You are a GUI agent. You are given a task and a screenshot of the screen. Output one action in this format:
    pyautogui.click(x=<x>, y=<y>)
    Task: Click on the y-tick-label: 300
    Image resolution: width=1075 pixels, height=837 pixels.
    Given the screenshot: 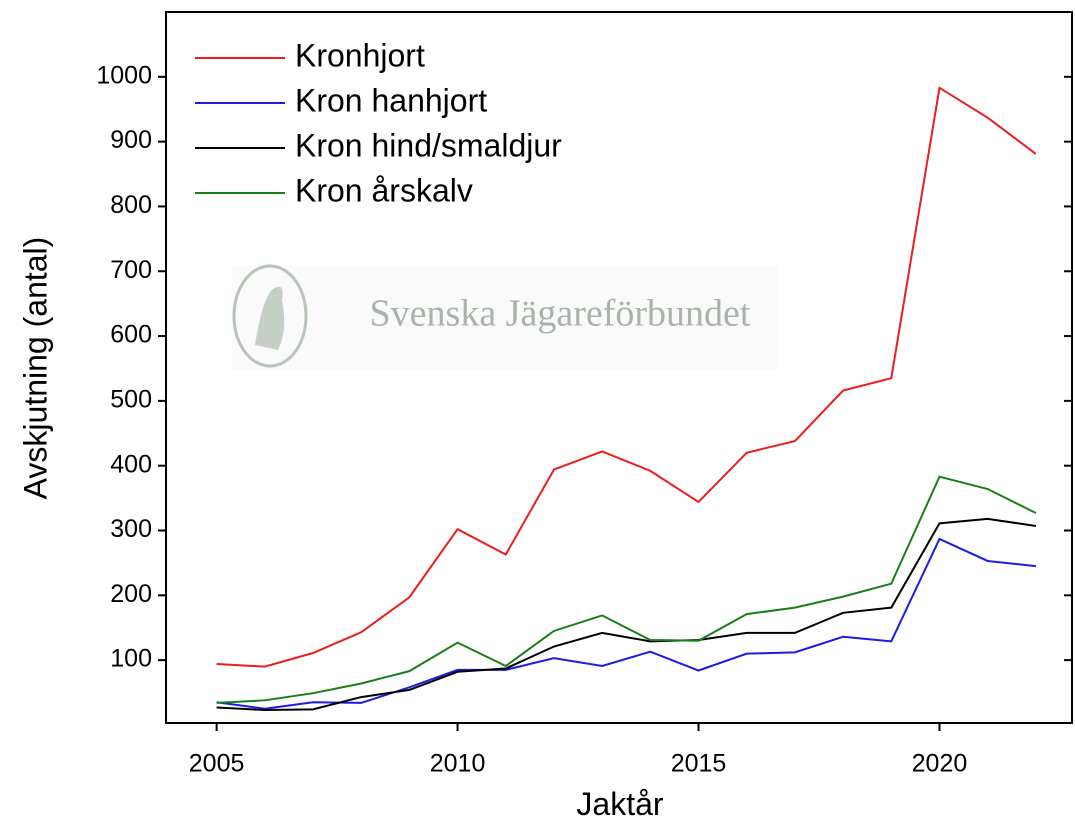 What is the action you would take?
    pyautogui.click(x=131, y=529)
    